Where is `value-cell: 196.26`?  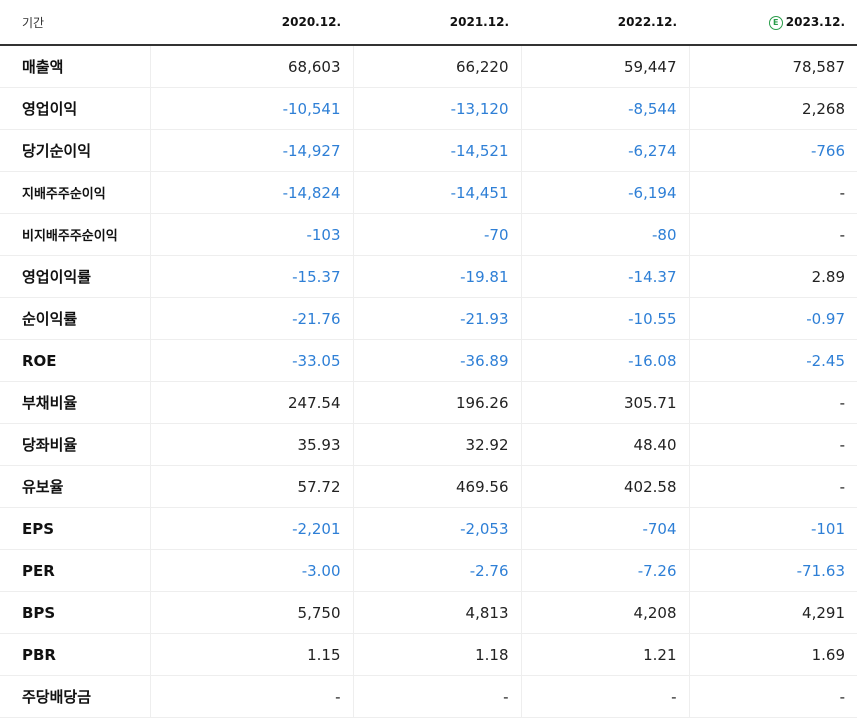
value-cell: 196.26 is located at coordinates (436, 402).